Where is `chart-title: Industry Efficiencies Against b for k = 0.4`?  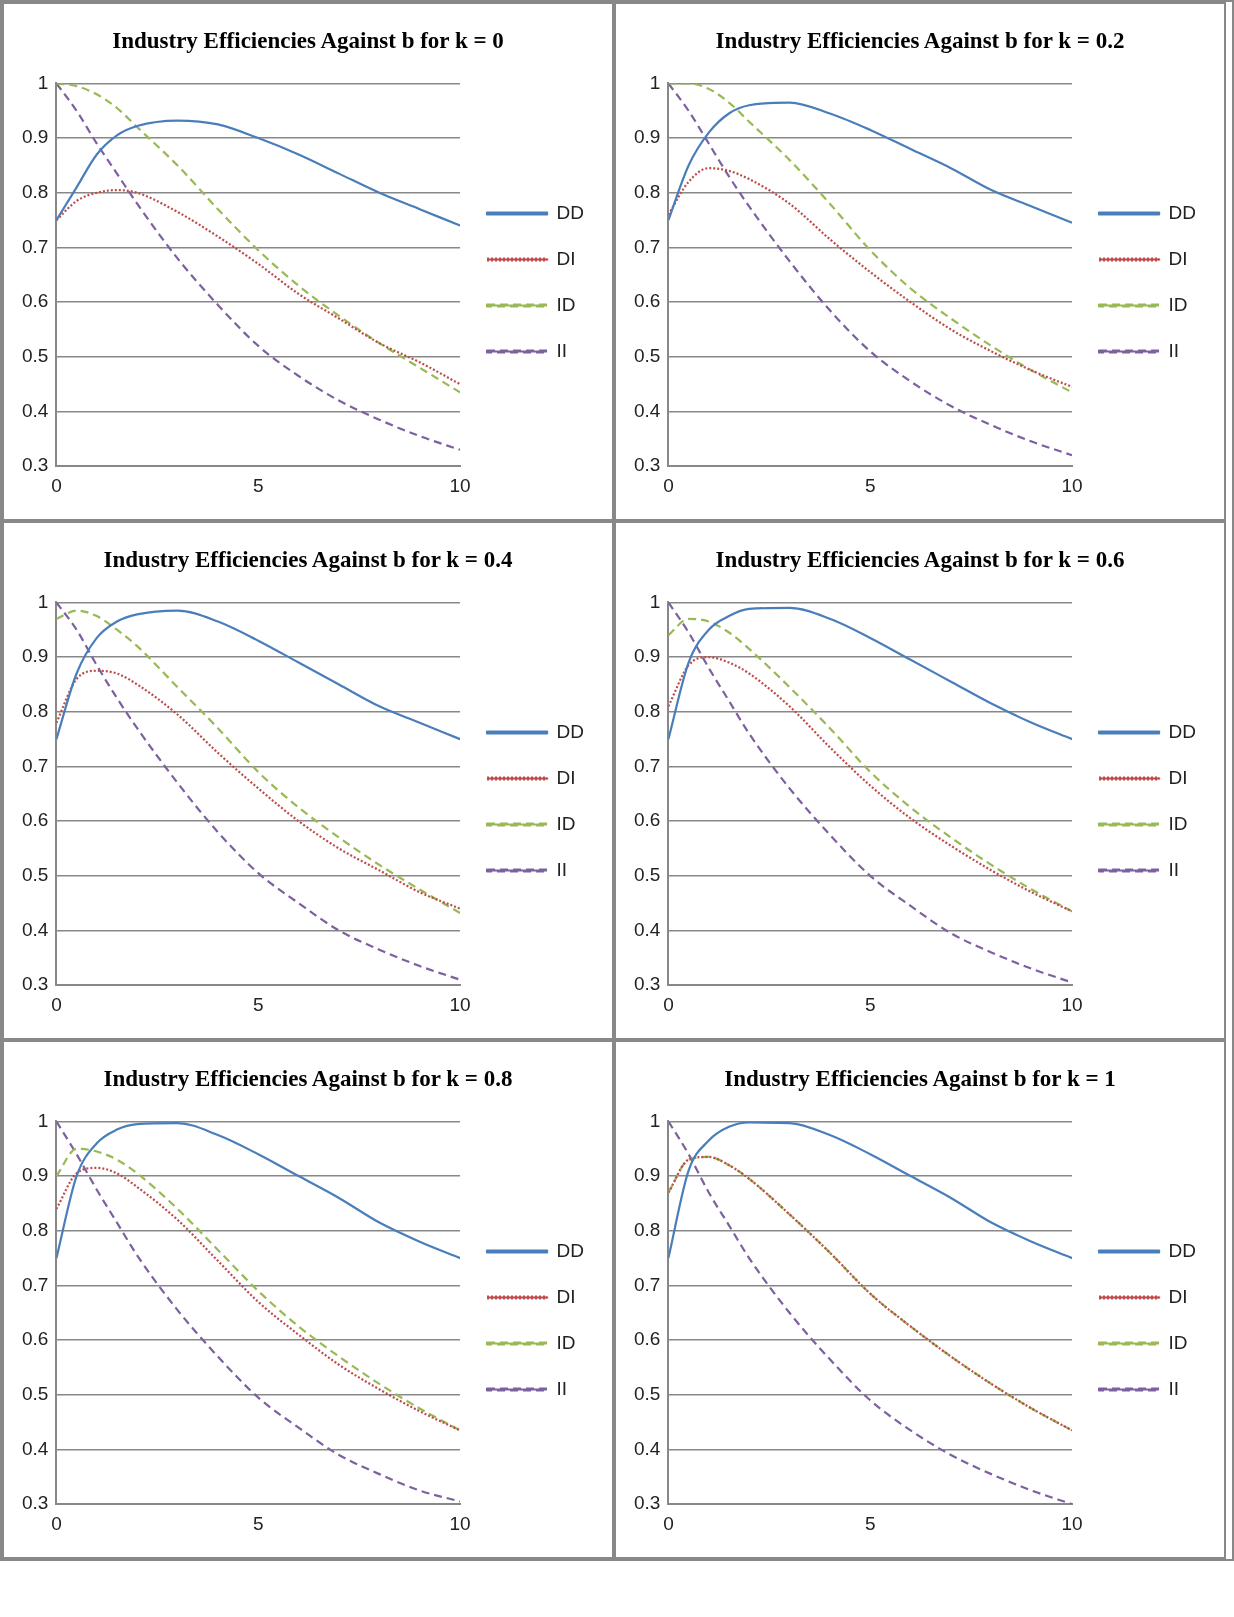 chart-title: Industry Efficiencies Against b for k = 0.4 is located at coordinates (308, 560).